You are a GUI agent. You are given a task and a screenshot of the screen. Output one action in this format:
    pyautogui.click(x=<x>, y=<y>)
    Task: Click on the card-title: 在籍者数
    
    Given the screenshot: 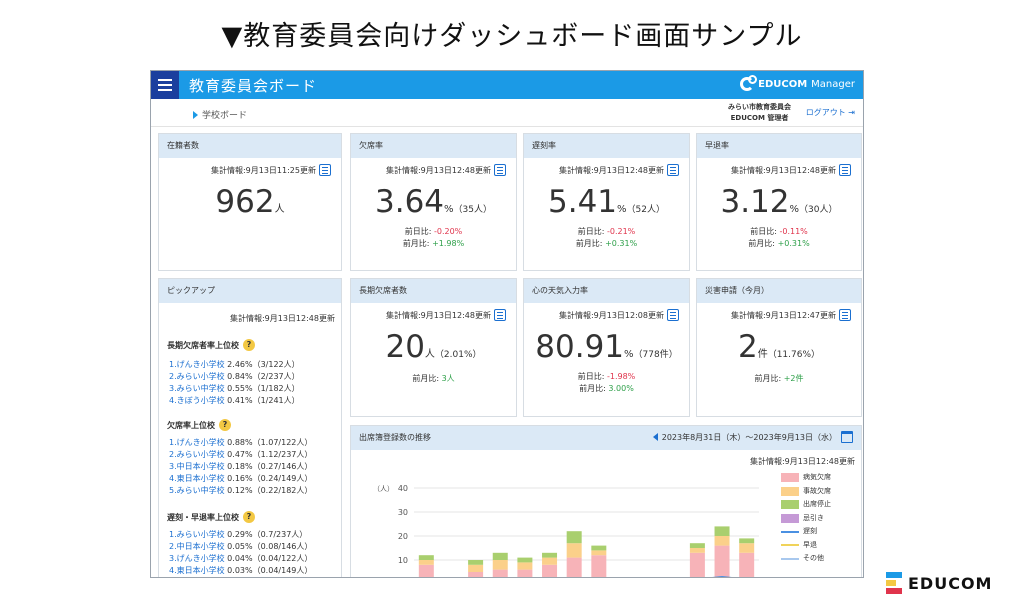 What is the action you would take?
    pyautogui.click(x=250, y=146)
    